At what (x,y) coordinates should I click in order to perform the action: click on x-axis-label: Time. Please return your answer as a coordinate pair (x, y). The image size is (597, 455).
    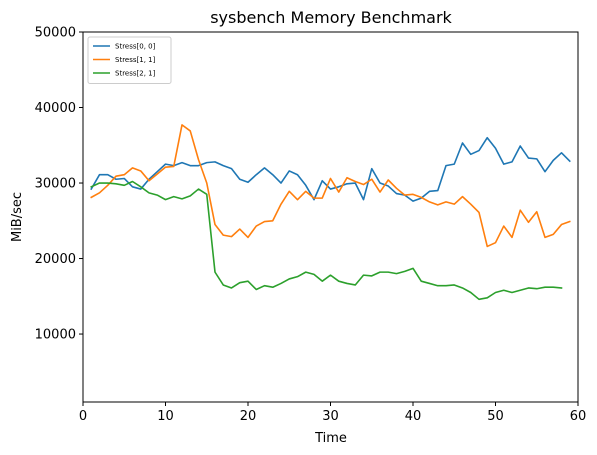
    Looking at the image, I should click on (330, 438).